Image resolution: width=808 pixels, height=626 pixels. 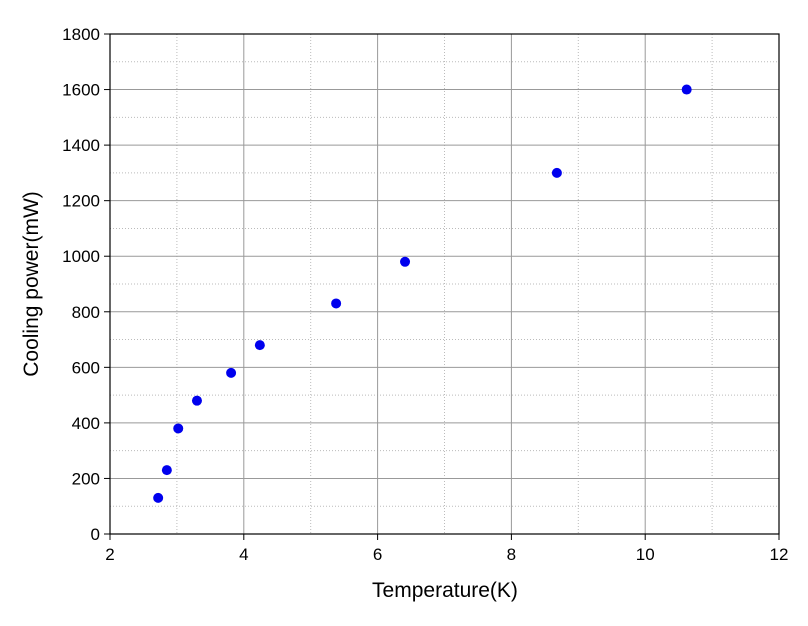 I want to click on y-tick-label: 800, so click(x=86, y=312).